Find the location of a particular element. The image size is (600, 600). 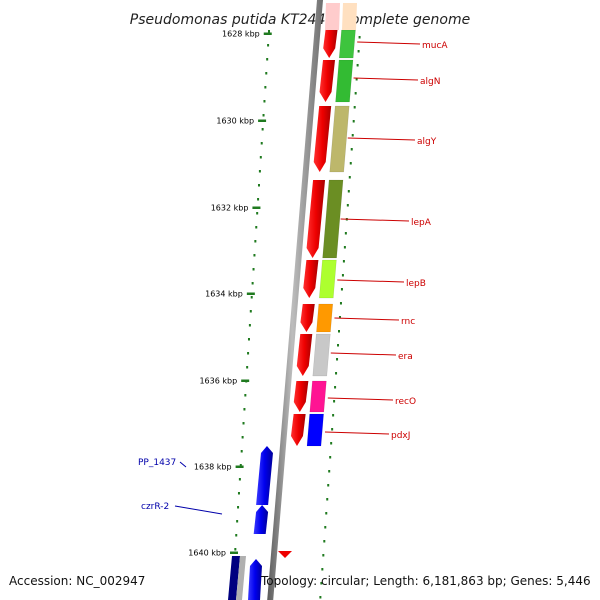

small-cds-marker is located at coordinates (285, 554).